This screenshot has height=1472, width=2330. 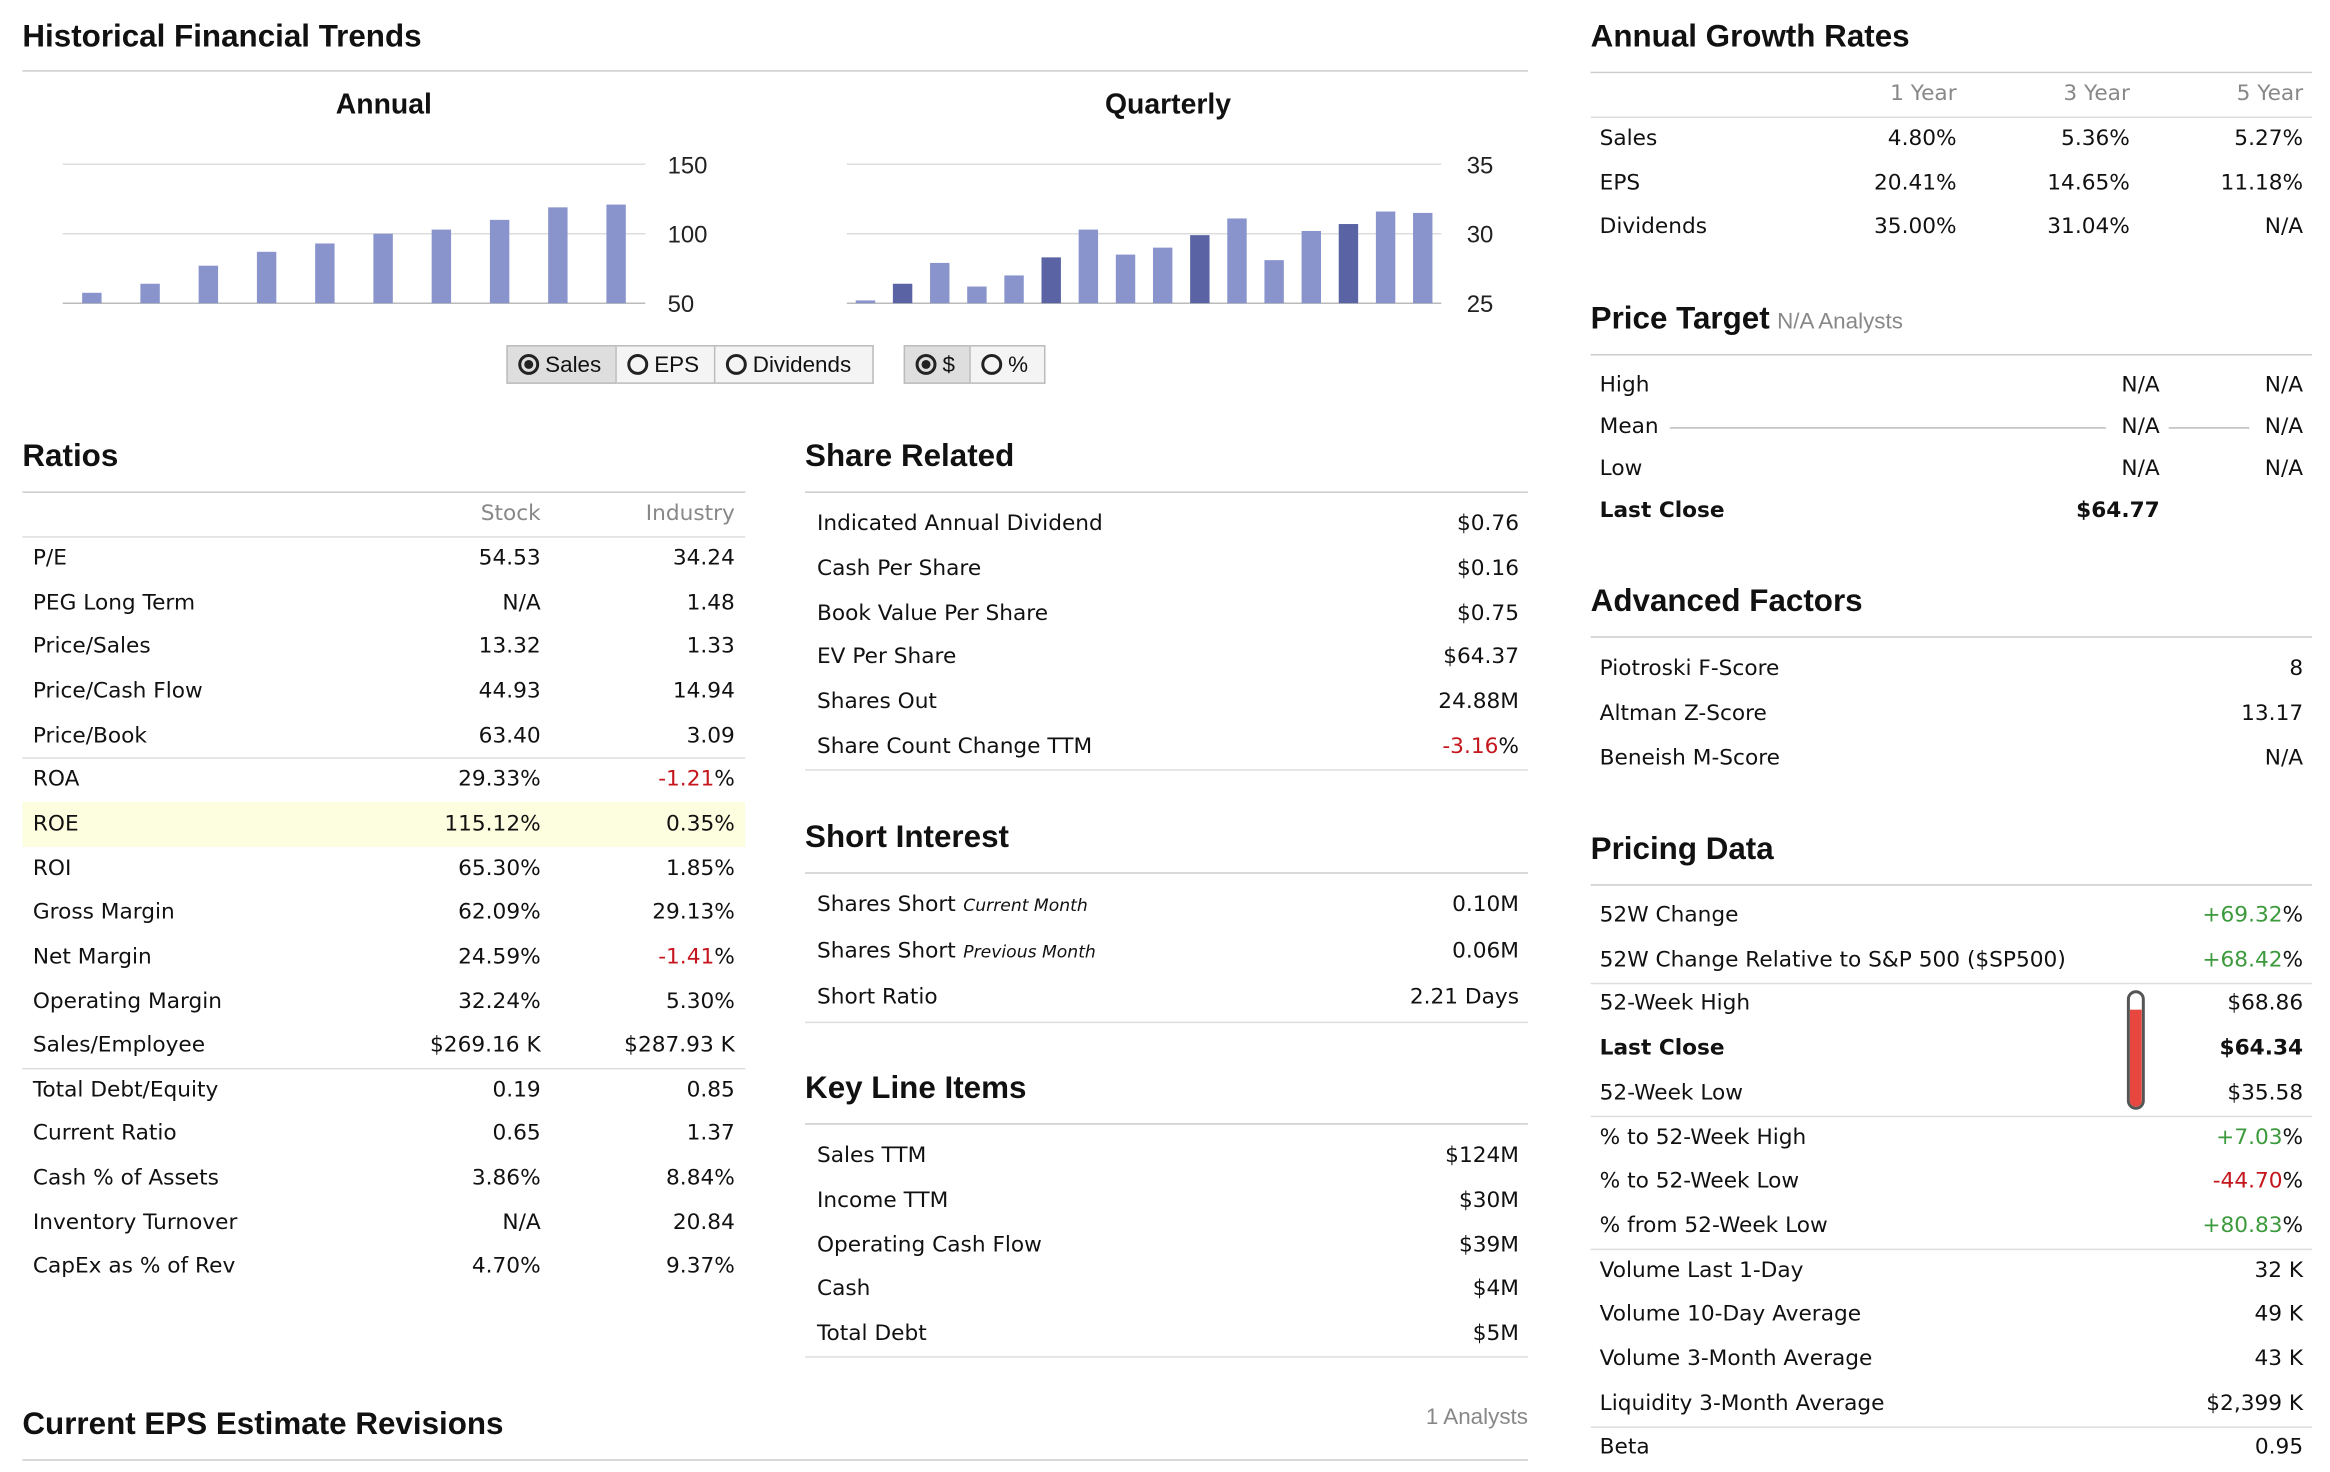 What do you see at coordinates (2262, 183) in the screenshot?
I see `row-value: 11.18%` at bounding box center [2262, 183].